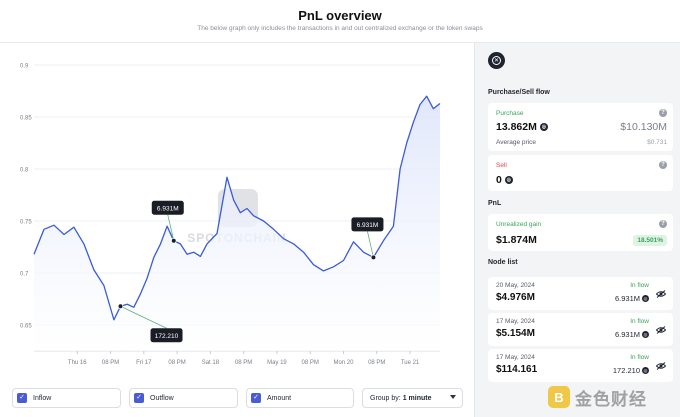 This screenshot has width=680, height=417. I want to click on x-tick-label: Fri 17, so click(144, 363).